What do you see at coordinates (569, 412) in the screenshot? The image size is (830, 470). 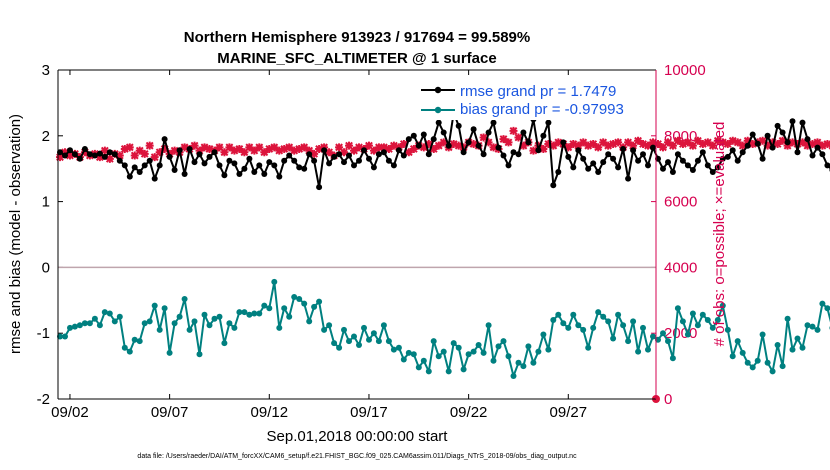 I see `x-tick-label: 09/27` at bounding box center [569, 412].